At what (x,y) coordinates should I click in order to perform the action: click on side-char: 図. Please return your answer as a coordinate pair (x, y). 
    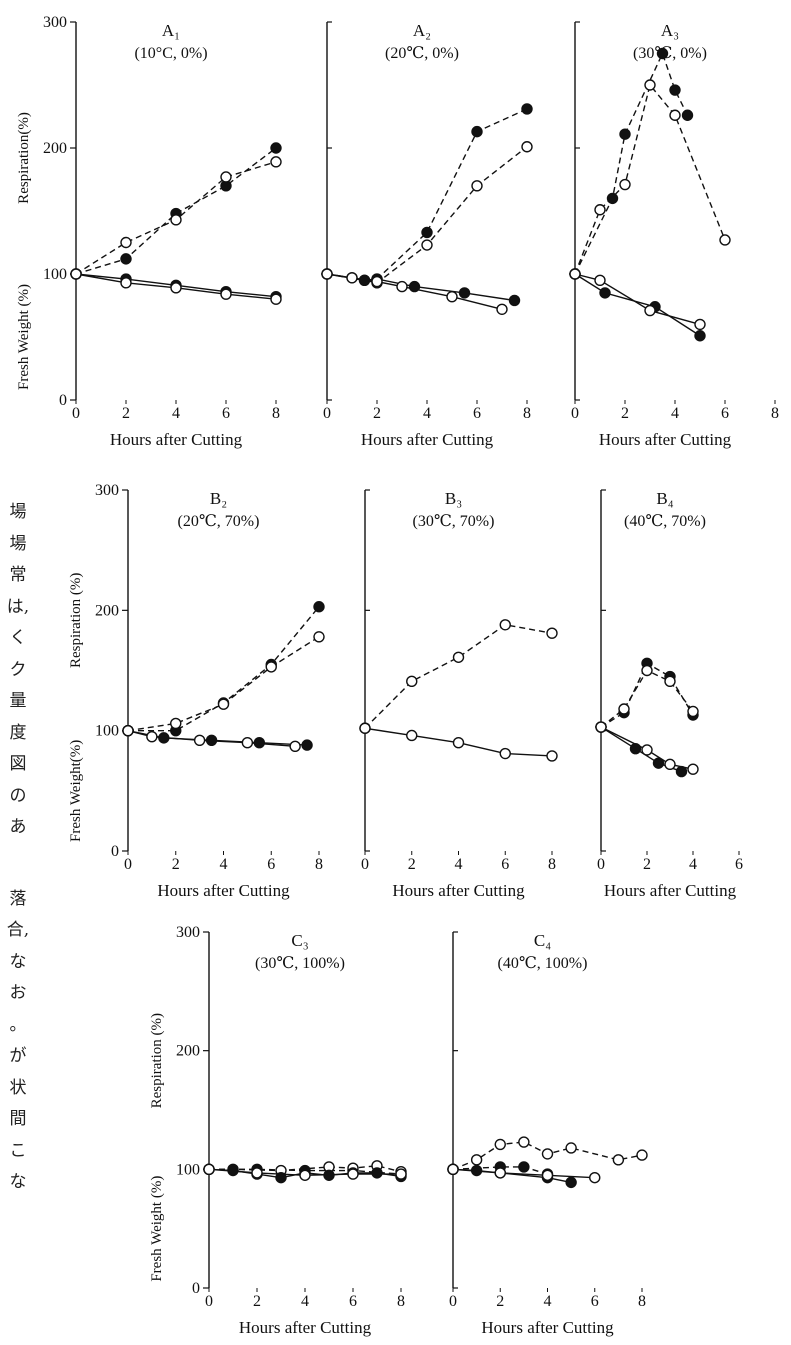
    Looking at the image, I should click on (18, 764).